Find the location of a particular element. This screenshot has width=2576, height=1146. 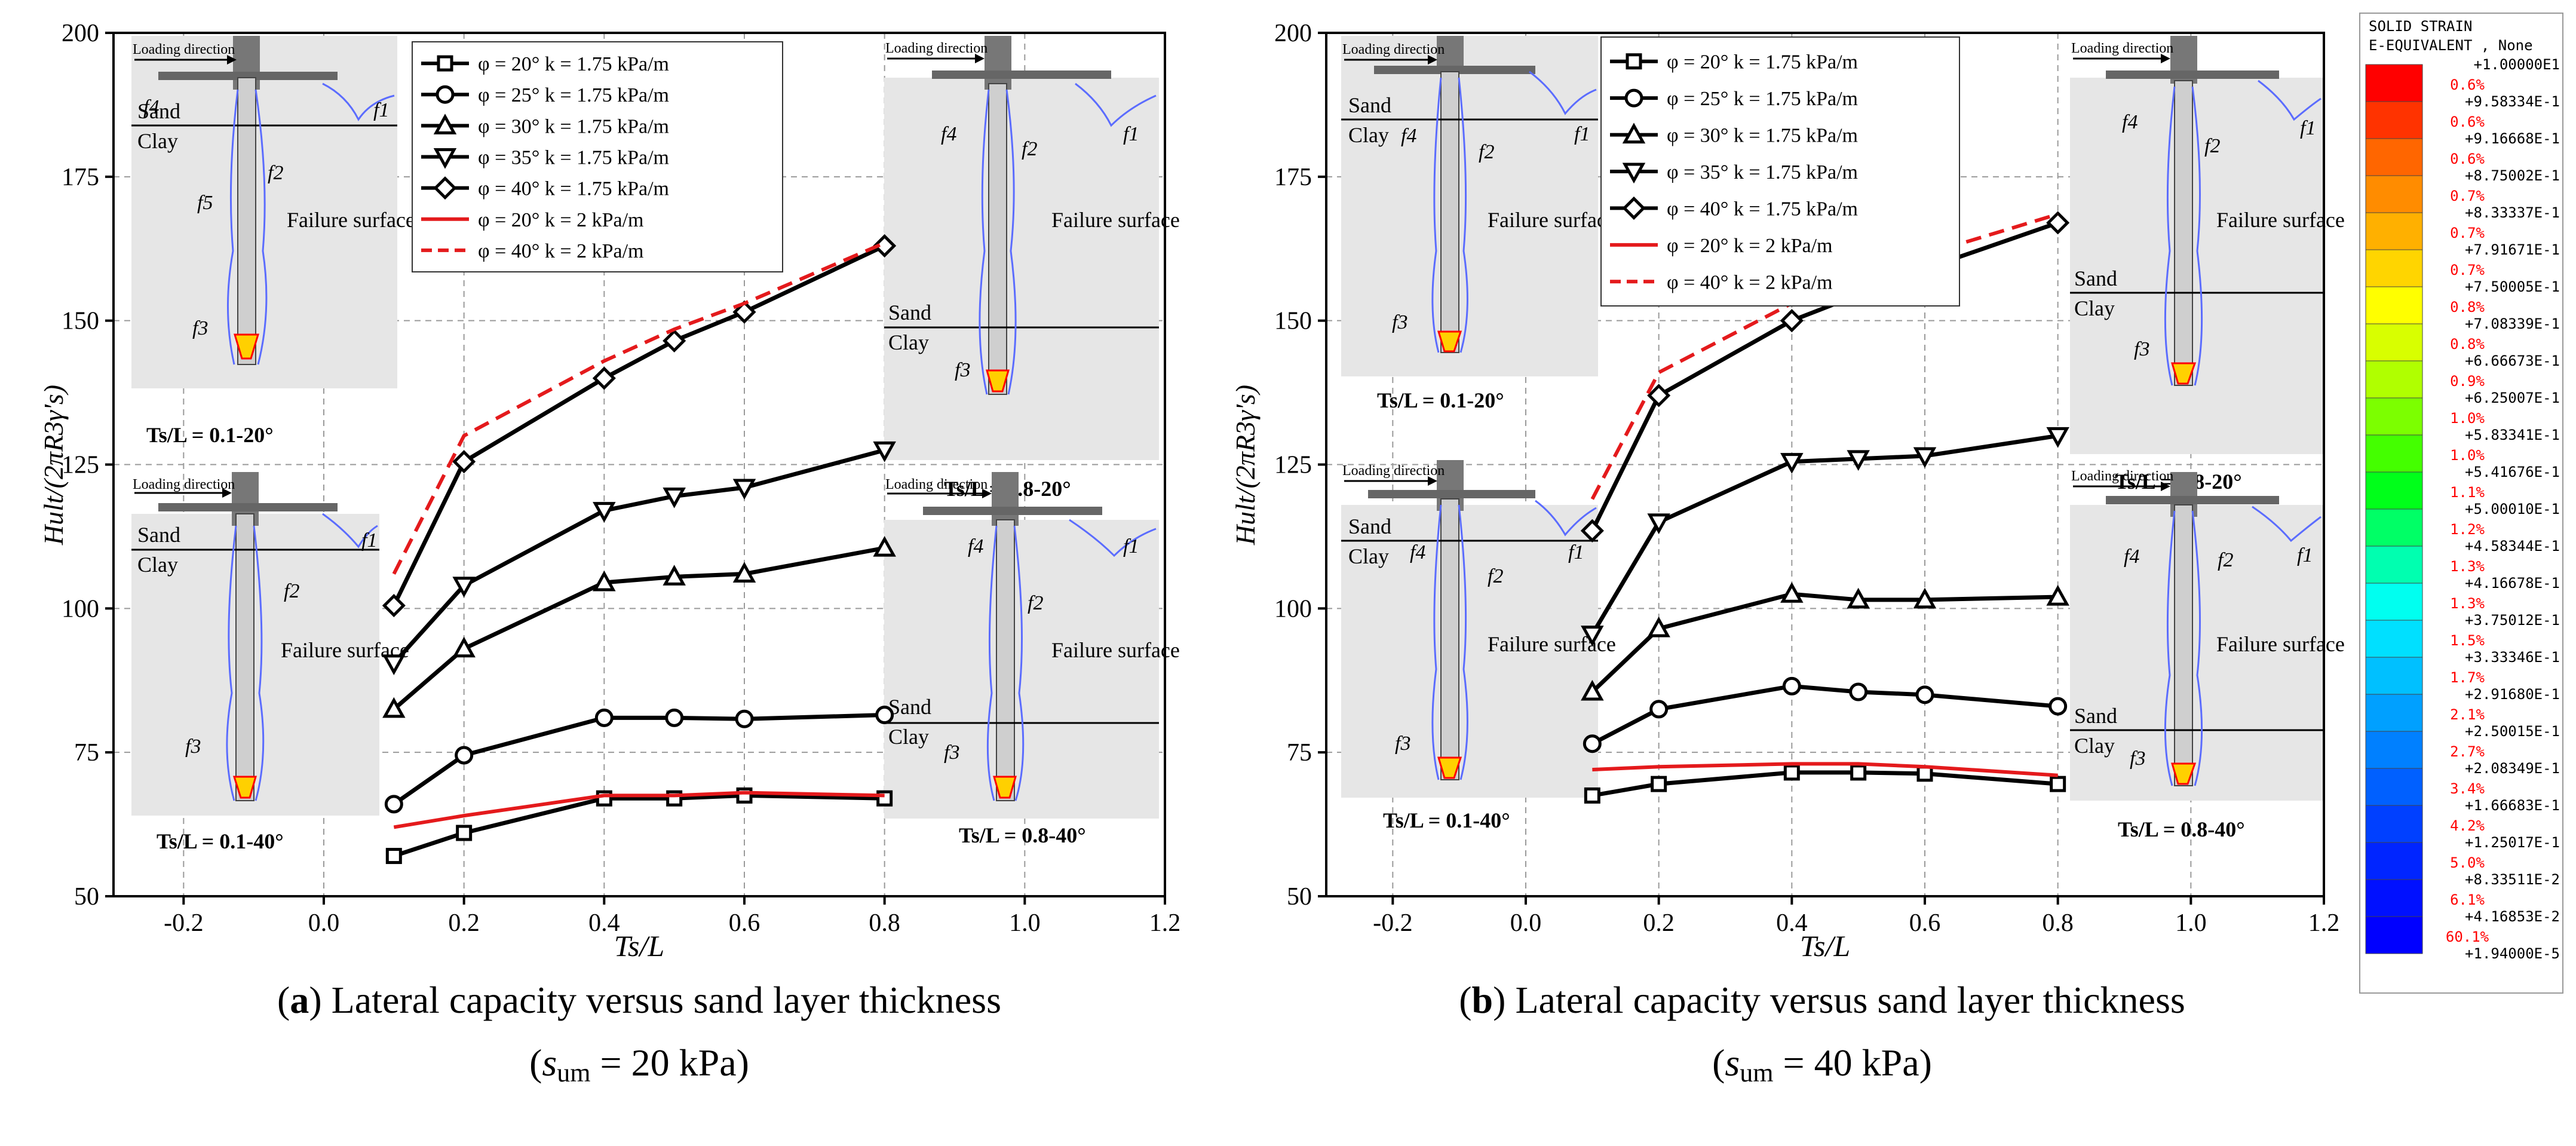

y-tick-label-5: 175 is located at coordinates (80, 177).